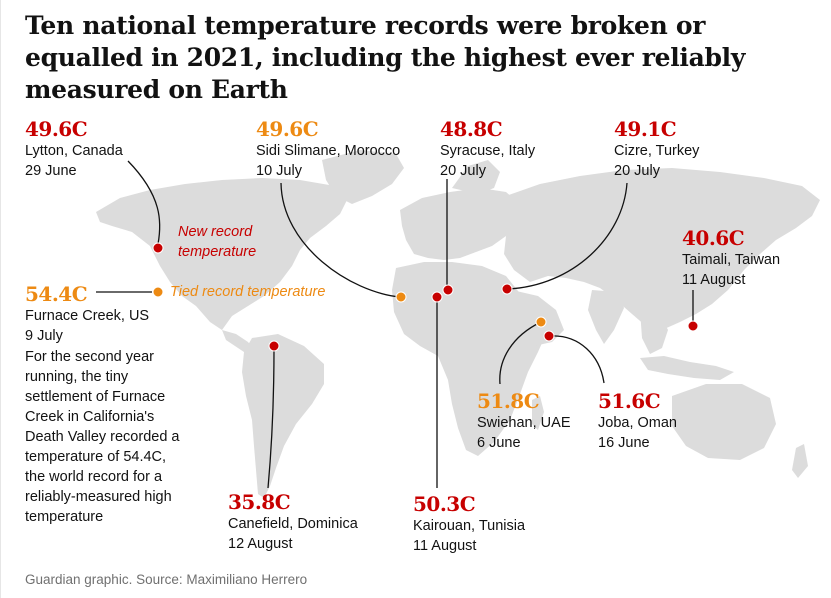 This screenshot has height=598, width=831. I want to click on marker-cizre, so click(507, 289).